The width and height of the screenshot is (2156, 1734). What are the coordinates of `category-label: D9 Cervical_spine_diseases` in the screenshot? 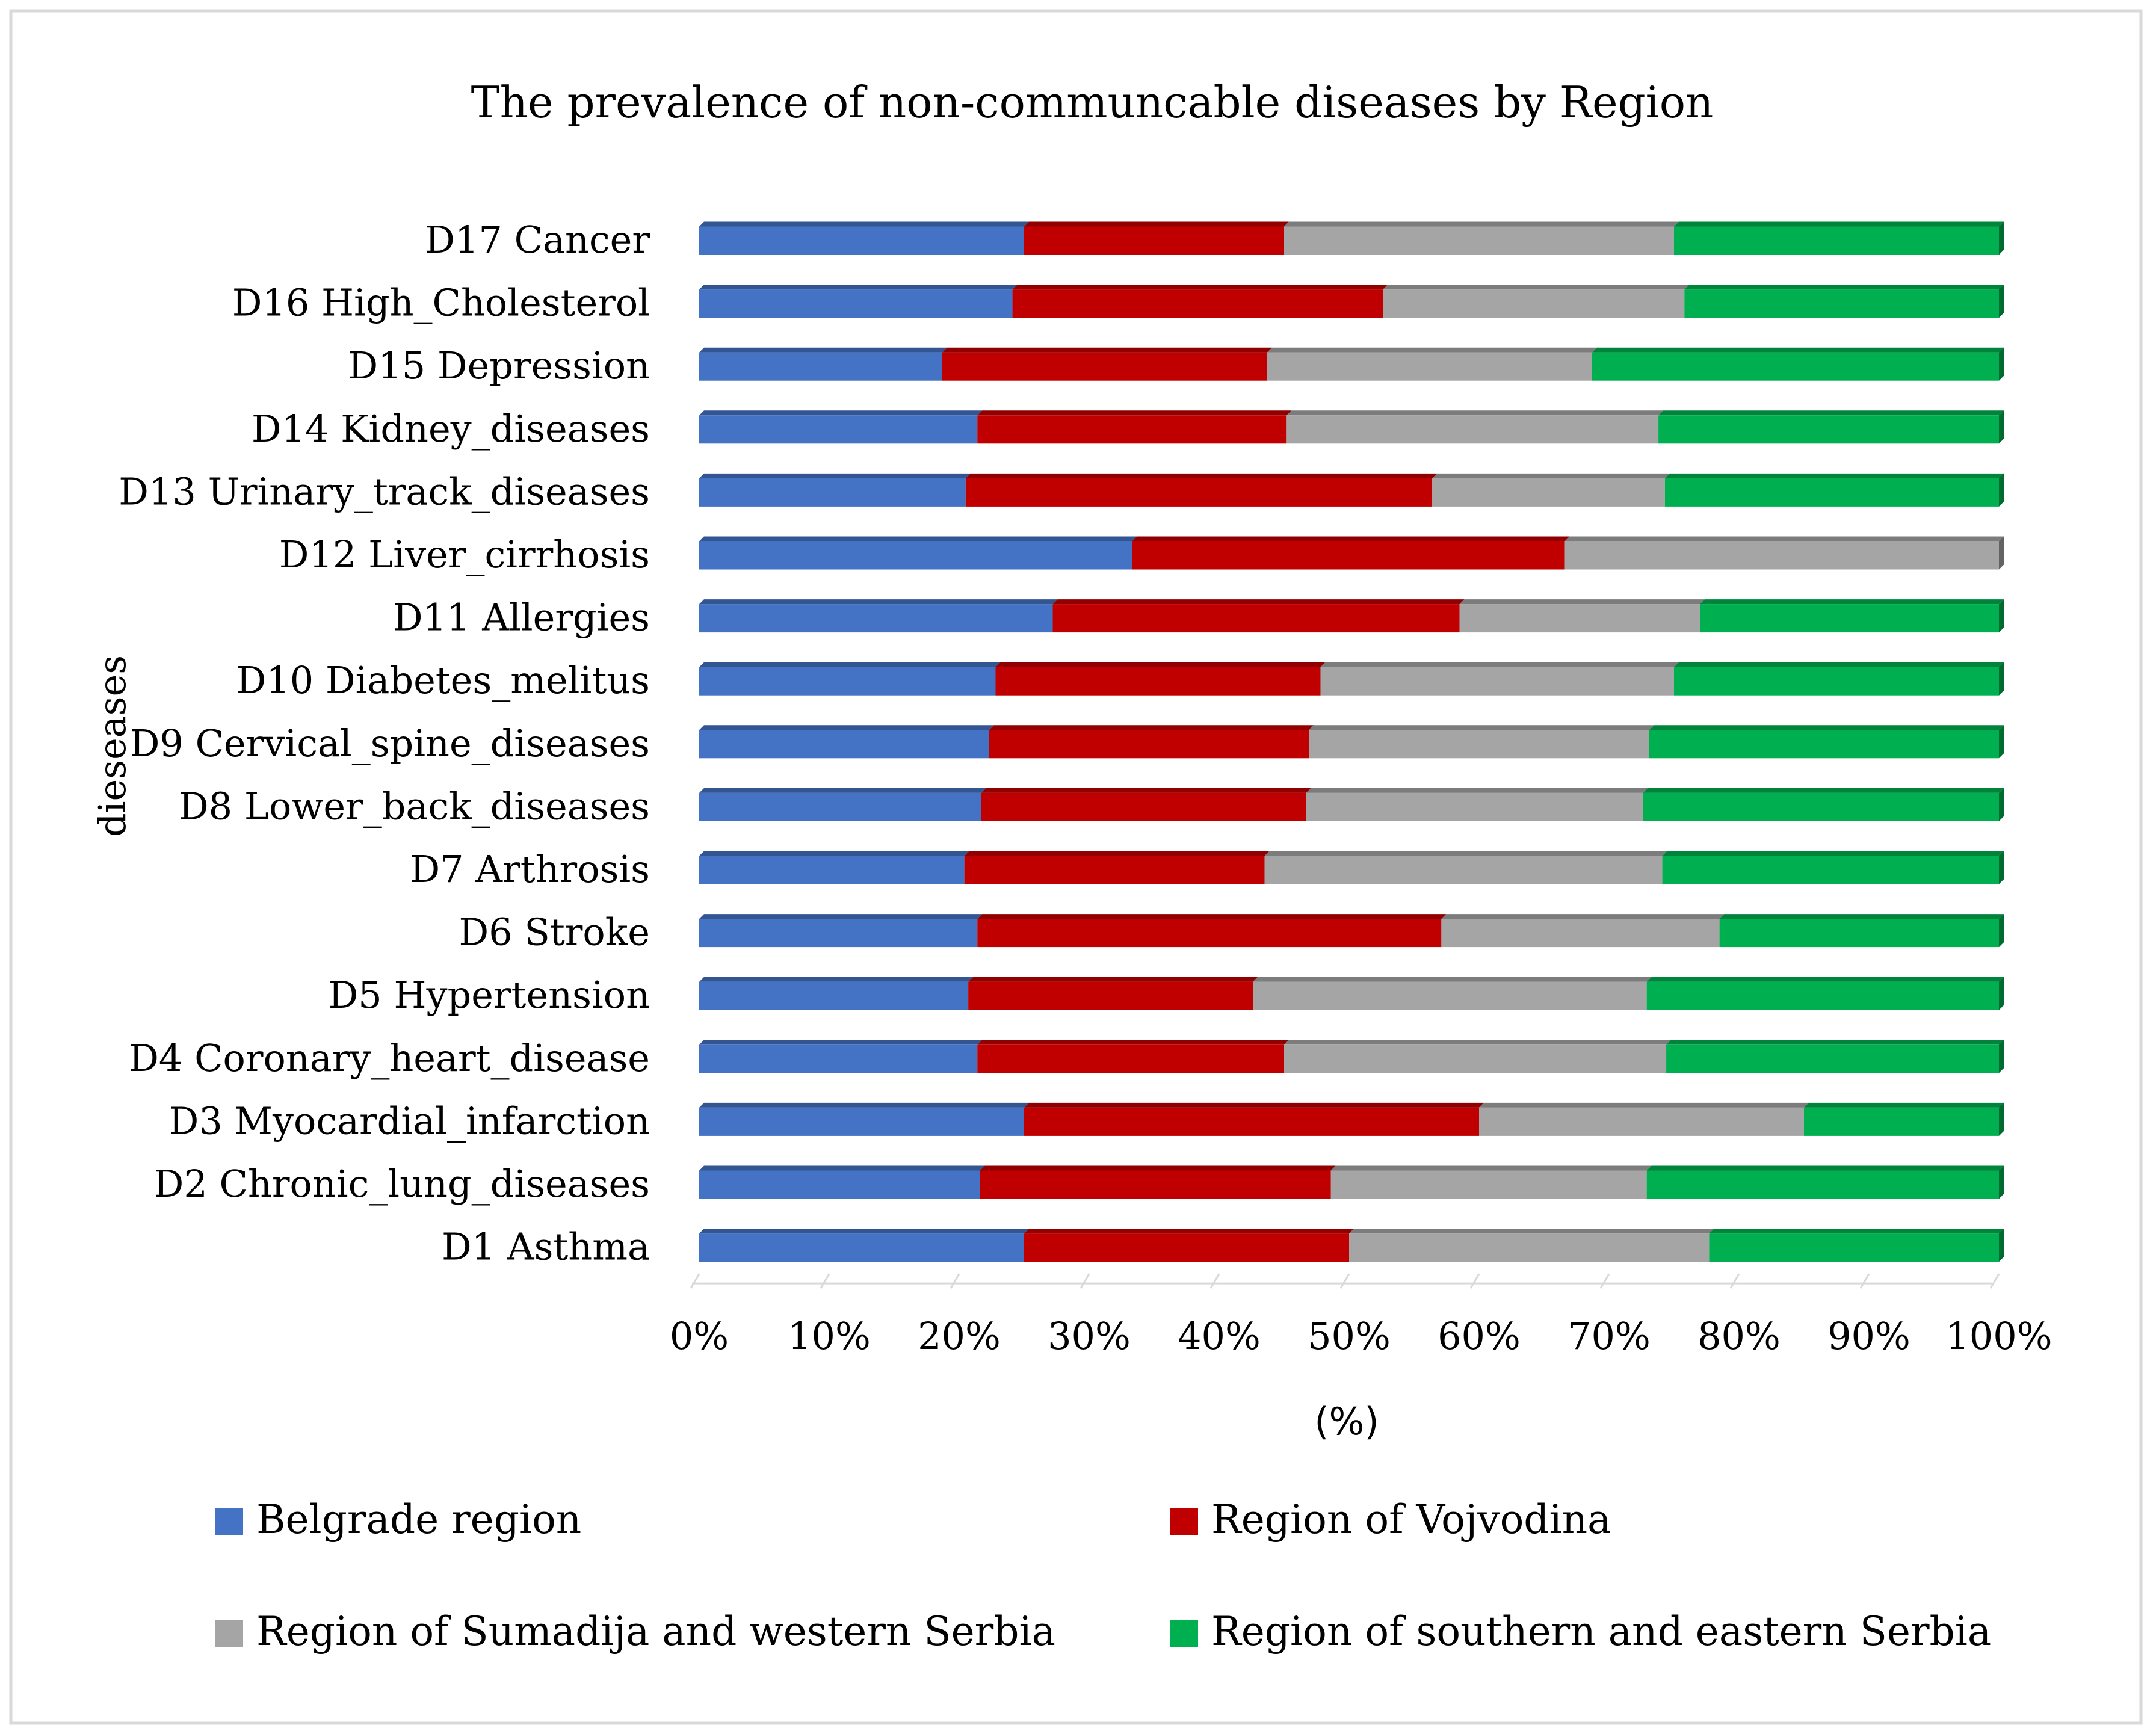 It's located at (390, 743).